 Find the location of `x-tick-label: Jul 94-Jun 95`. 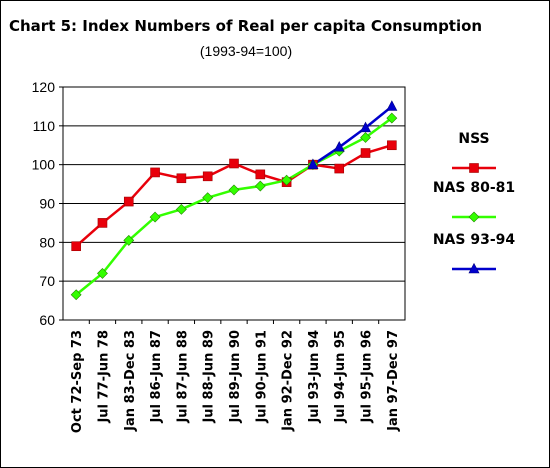

x-tick-label: Jul 94-Jun 95 is located at coordinates (340, 377).